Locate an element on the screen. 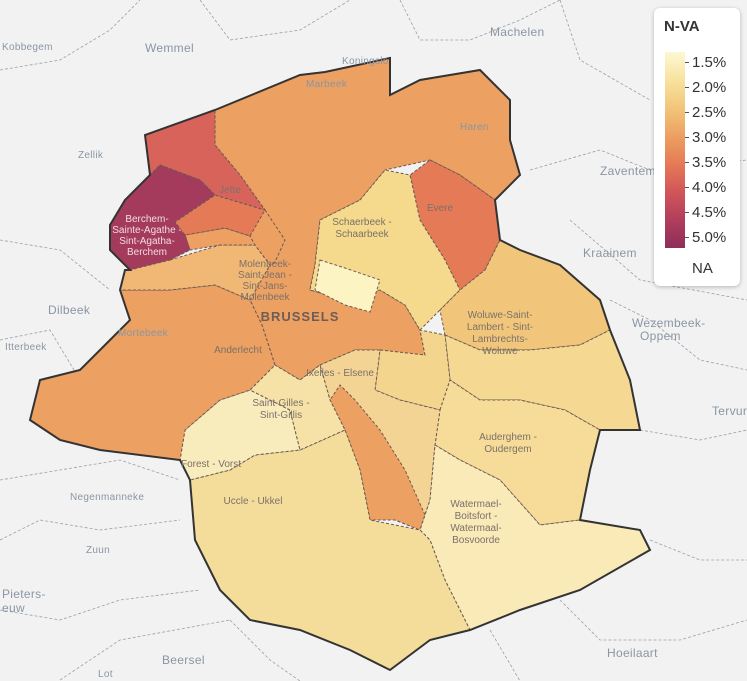  basemap-label: Haren is located at coordinates (474, 127).